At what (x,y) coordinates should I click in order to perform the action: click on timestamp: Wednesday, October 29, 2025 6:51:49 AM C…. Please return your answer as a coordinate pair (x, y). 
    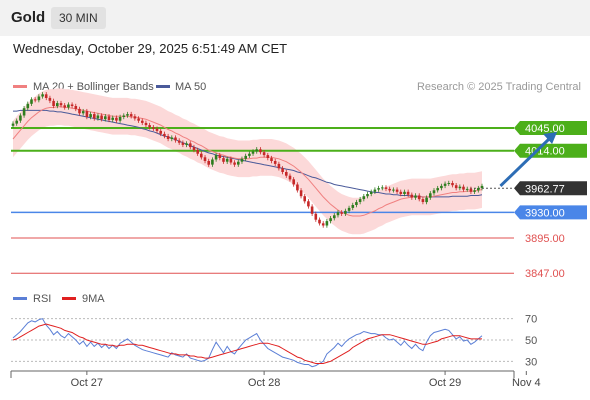
    Looking at the image, I should click on (150, 48).